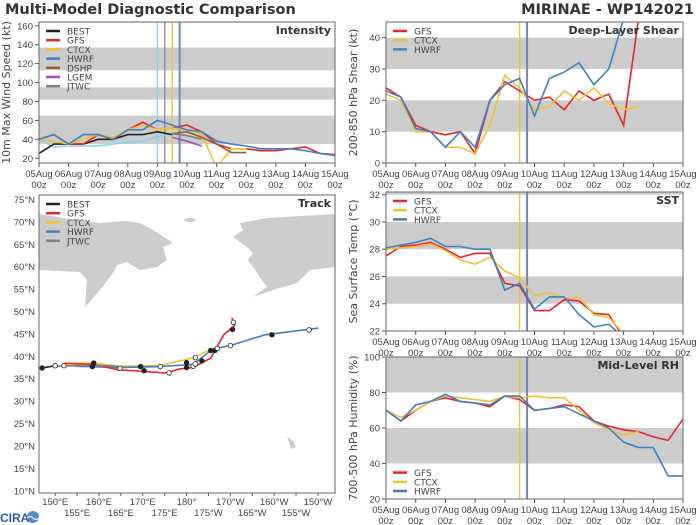  I want to click on lon-tick-label: 160°W, so click(274, 502).